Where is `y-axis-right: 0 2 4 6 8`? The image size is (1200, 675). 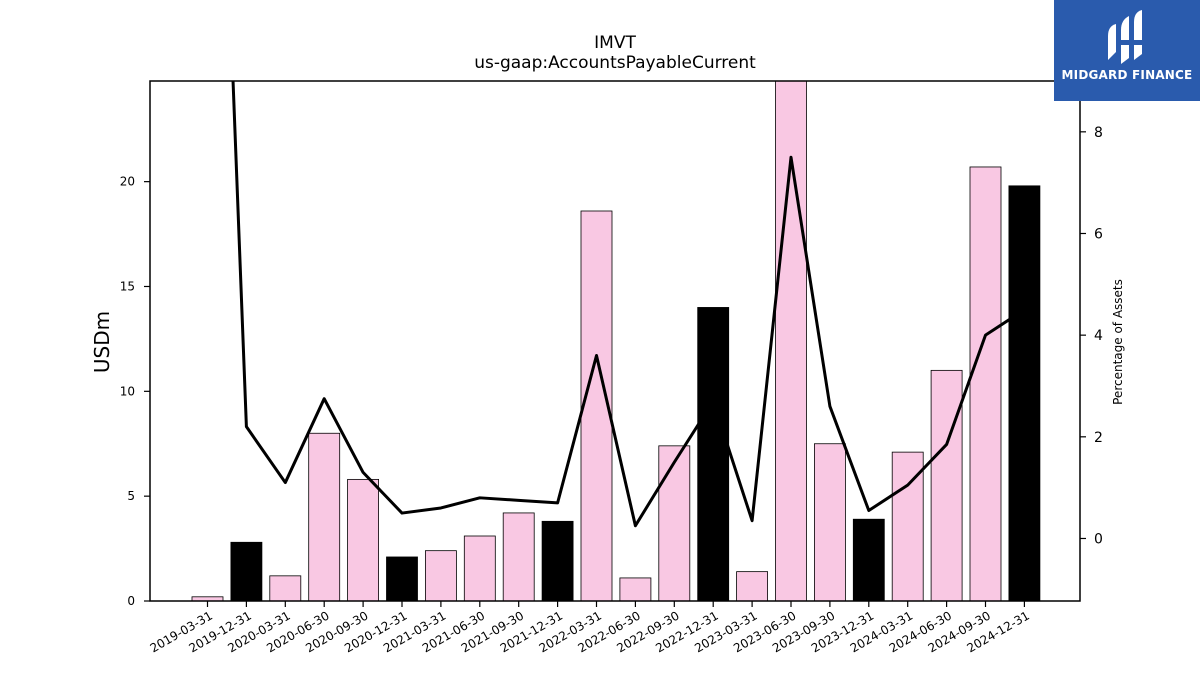 y-axis-right: 0 2 4 6 8 is located at coordinates (1091, 336).